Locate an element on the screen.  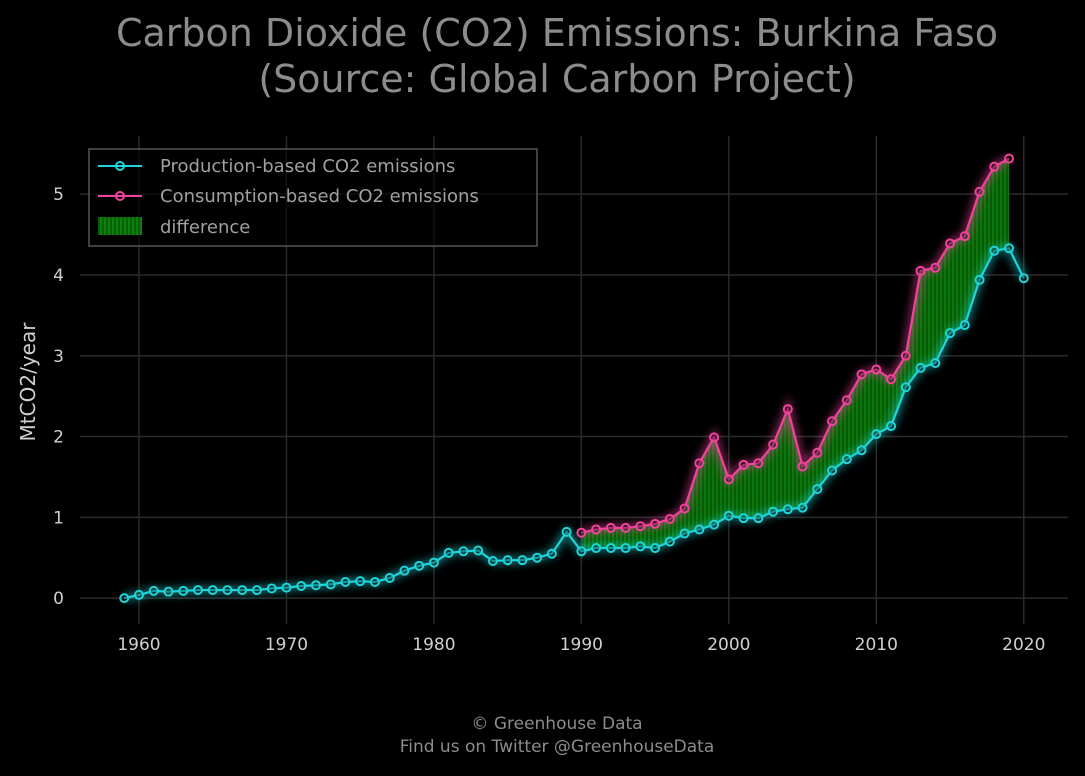
legend-production-label: Production-based CO2 emissions is located at coordinates (307, 166).